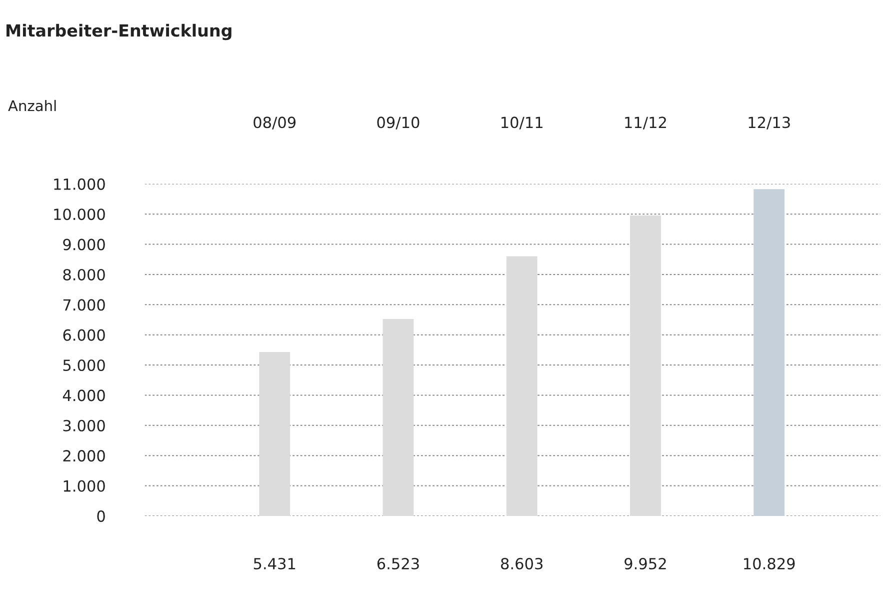 Image resolution: width=883 pixels, height=607 pixels. Describe the element at coordinates (101, 516) in the screenshot. I see `y-tick-label: 0` at that location.